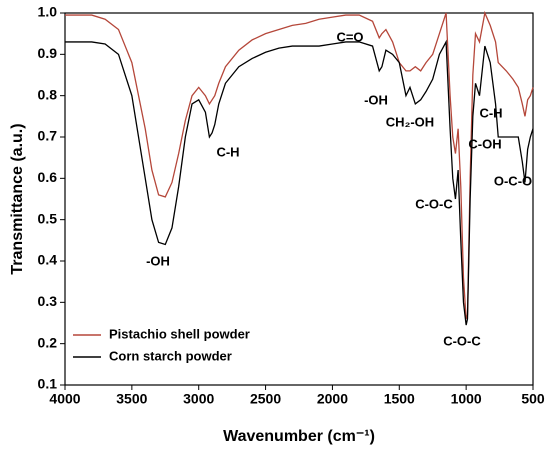  What do you see at coordinates (399, 399) in the screenshot?
I see `x-tick-label: 1500` at bounding box center [399, 399].